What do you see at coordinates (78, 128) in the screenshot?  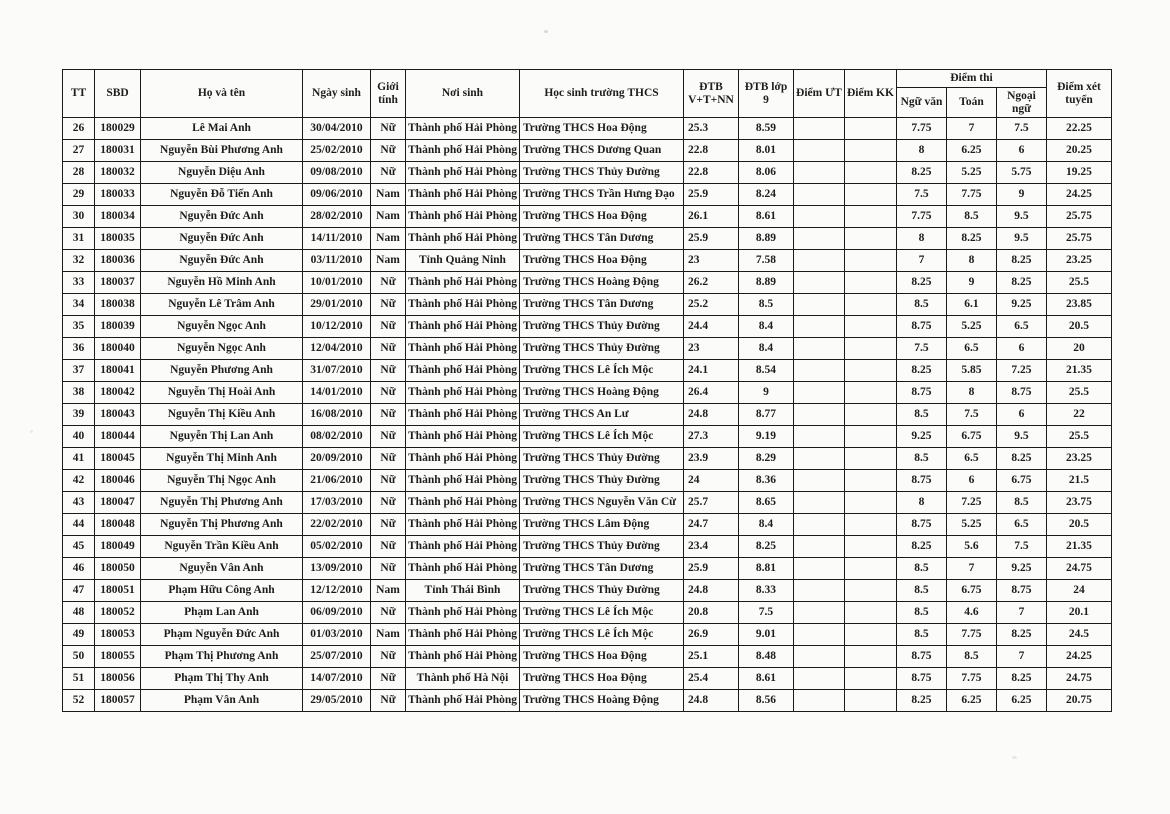 I see `cell-tt: 26` at bounding box center [78, 128].